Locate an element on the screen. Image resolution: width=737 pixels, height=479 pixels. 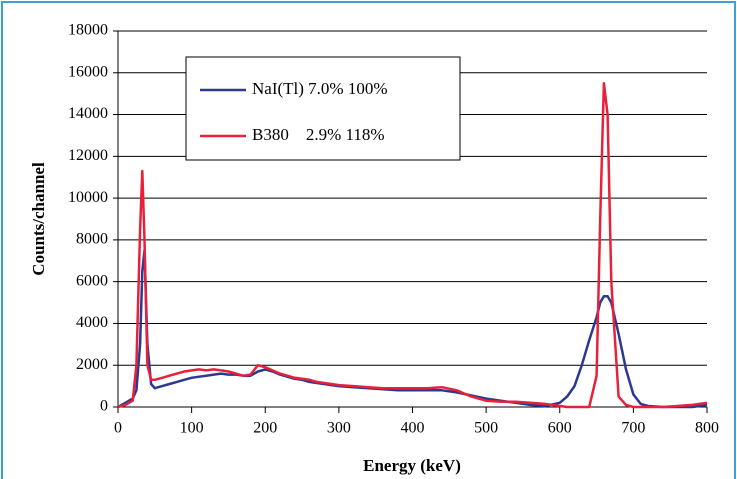
y-tick-label: 4000 is located at coordinates (92, 322).